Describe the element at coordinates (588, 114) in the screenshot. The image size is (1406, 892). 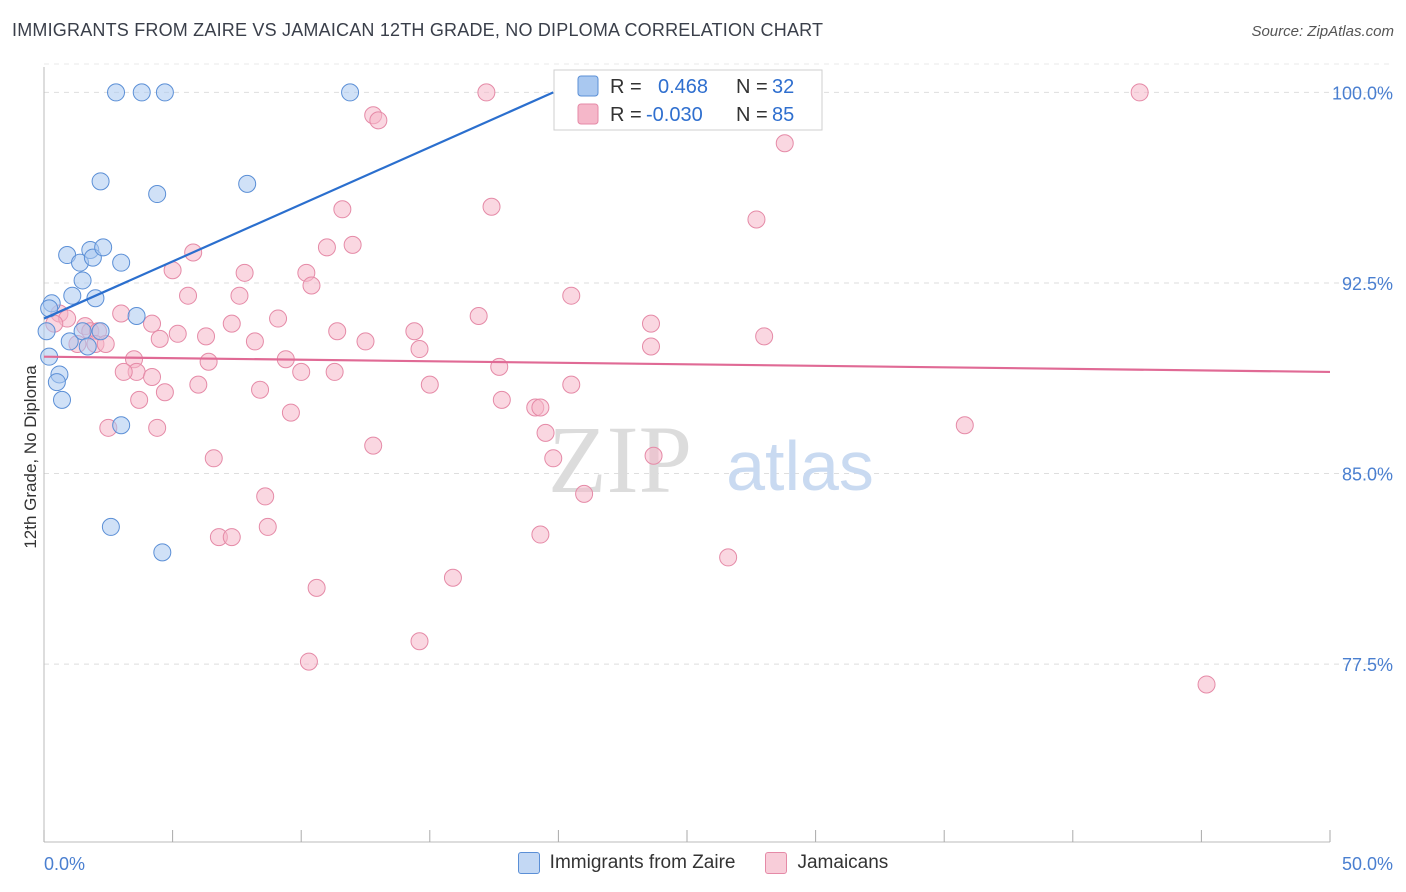
I see `legend-swatch-jamaicans` at that location.